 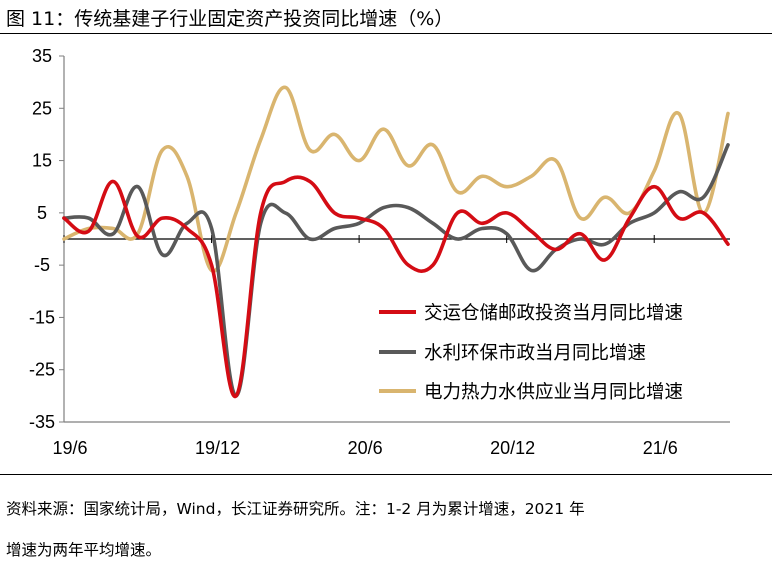 I want to click on y-axis: 35 25 15 5 -5 -15 -25 -35, so click(x=47, y=239).